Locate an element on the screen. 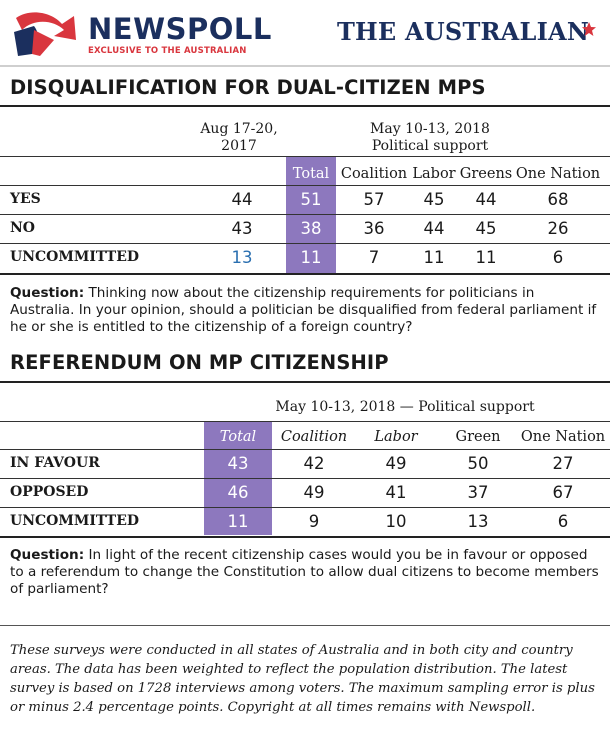 This screenshot has width=610, height=729. poll1-colhead-rule is located at coordinates (305, 185).